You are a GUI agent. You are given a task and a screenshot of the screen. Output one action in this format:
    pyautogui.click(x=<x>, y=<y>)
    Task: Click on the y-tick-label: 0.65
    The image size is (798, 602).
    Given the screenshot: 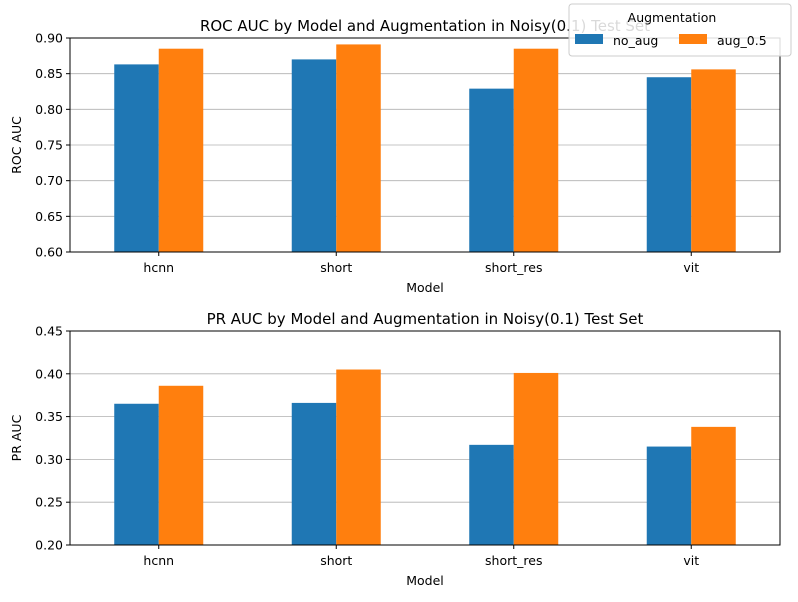 What is the action you would take?
    pyautogui.click(x=49, y=216)
    